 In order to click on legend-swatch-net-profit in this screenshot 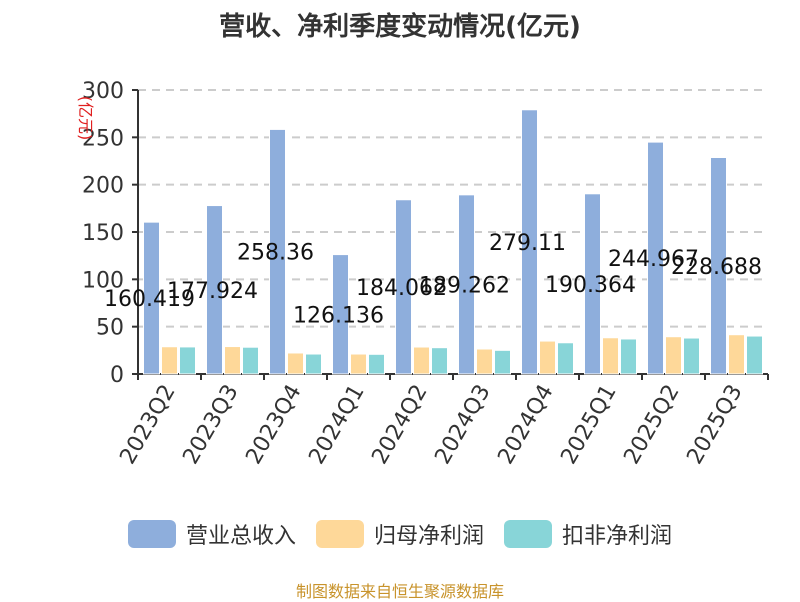, I will do `click(339, 534)`.